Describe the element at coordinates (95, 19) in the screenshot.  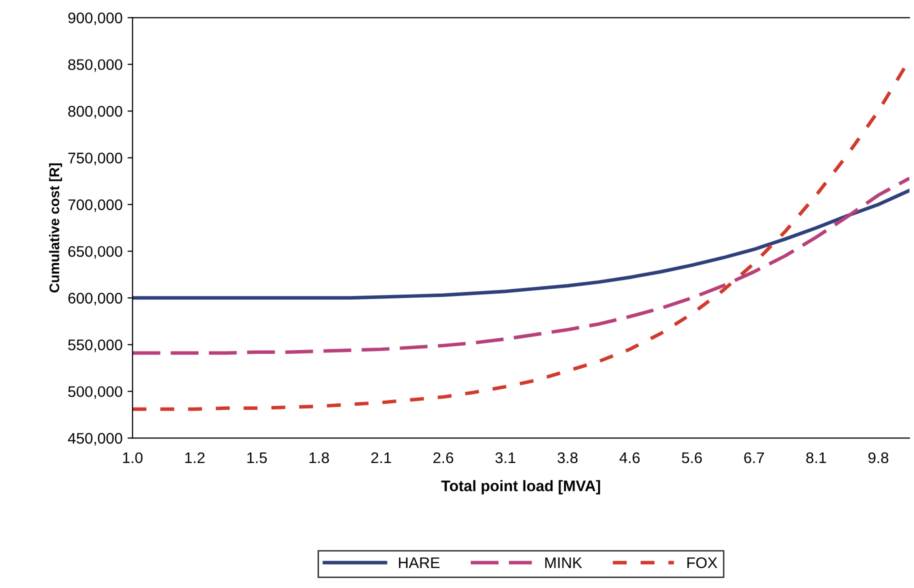
I see `y-tick-label: 900,000` at that location.